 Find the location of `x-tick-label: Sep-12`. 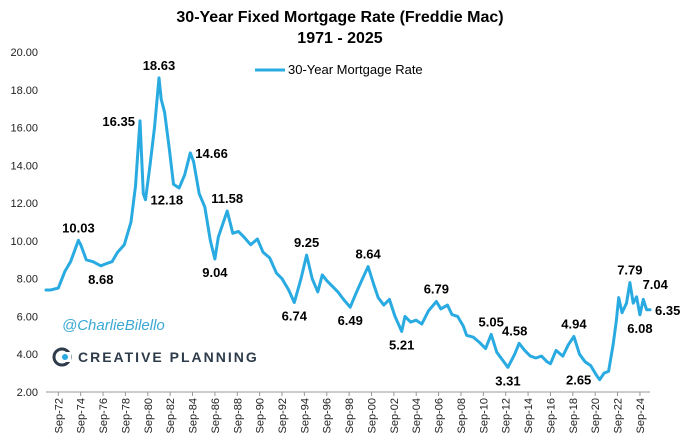

x-tick-label: Sep-12 is located at coordinates (507, 415).